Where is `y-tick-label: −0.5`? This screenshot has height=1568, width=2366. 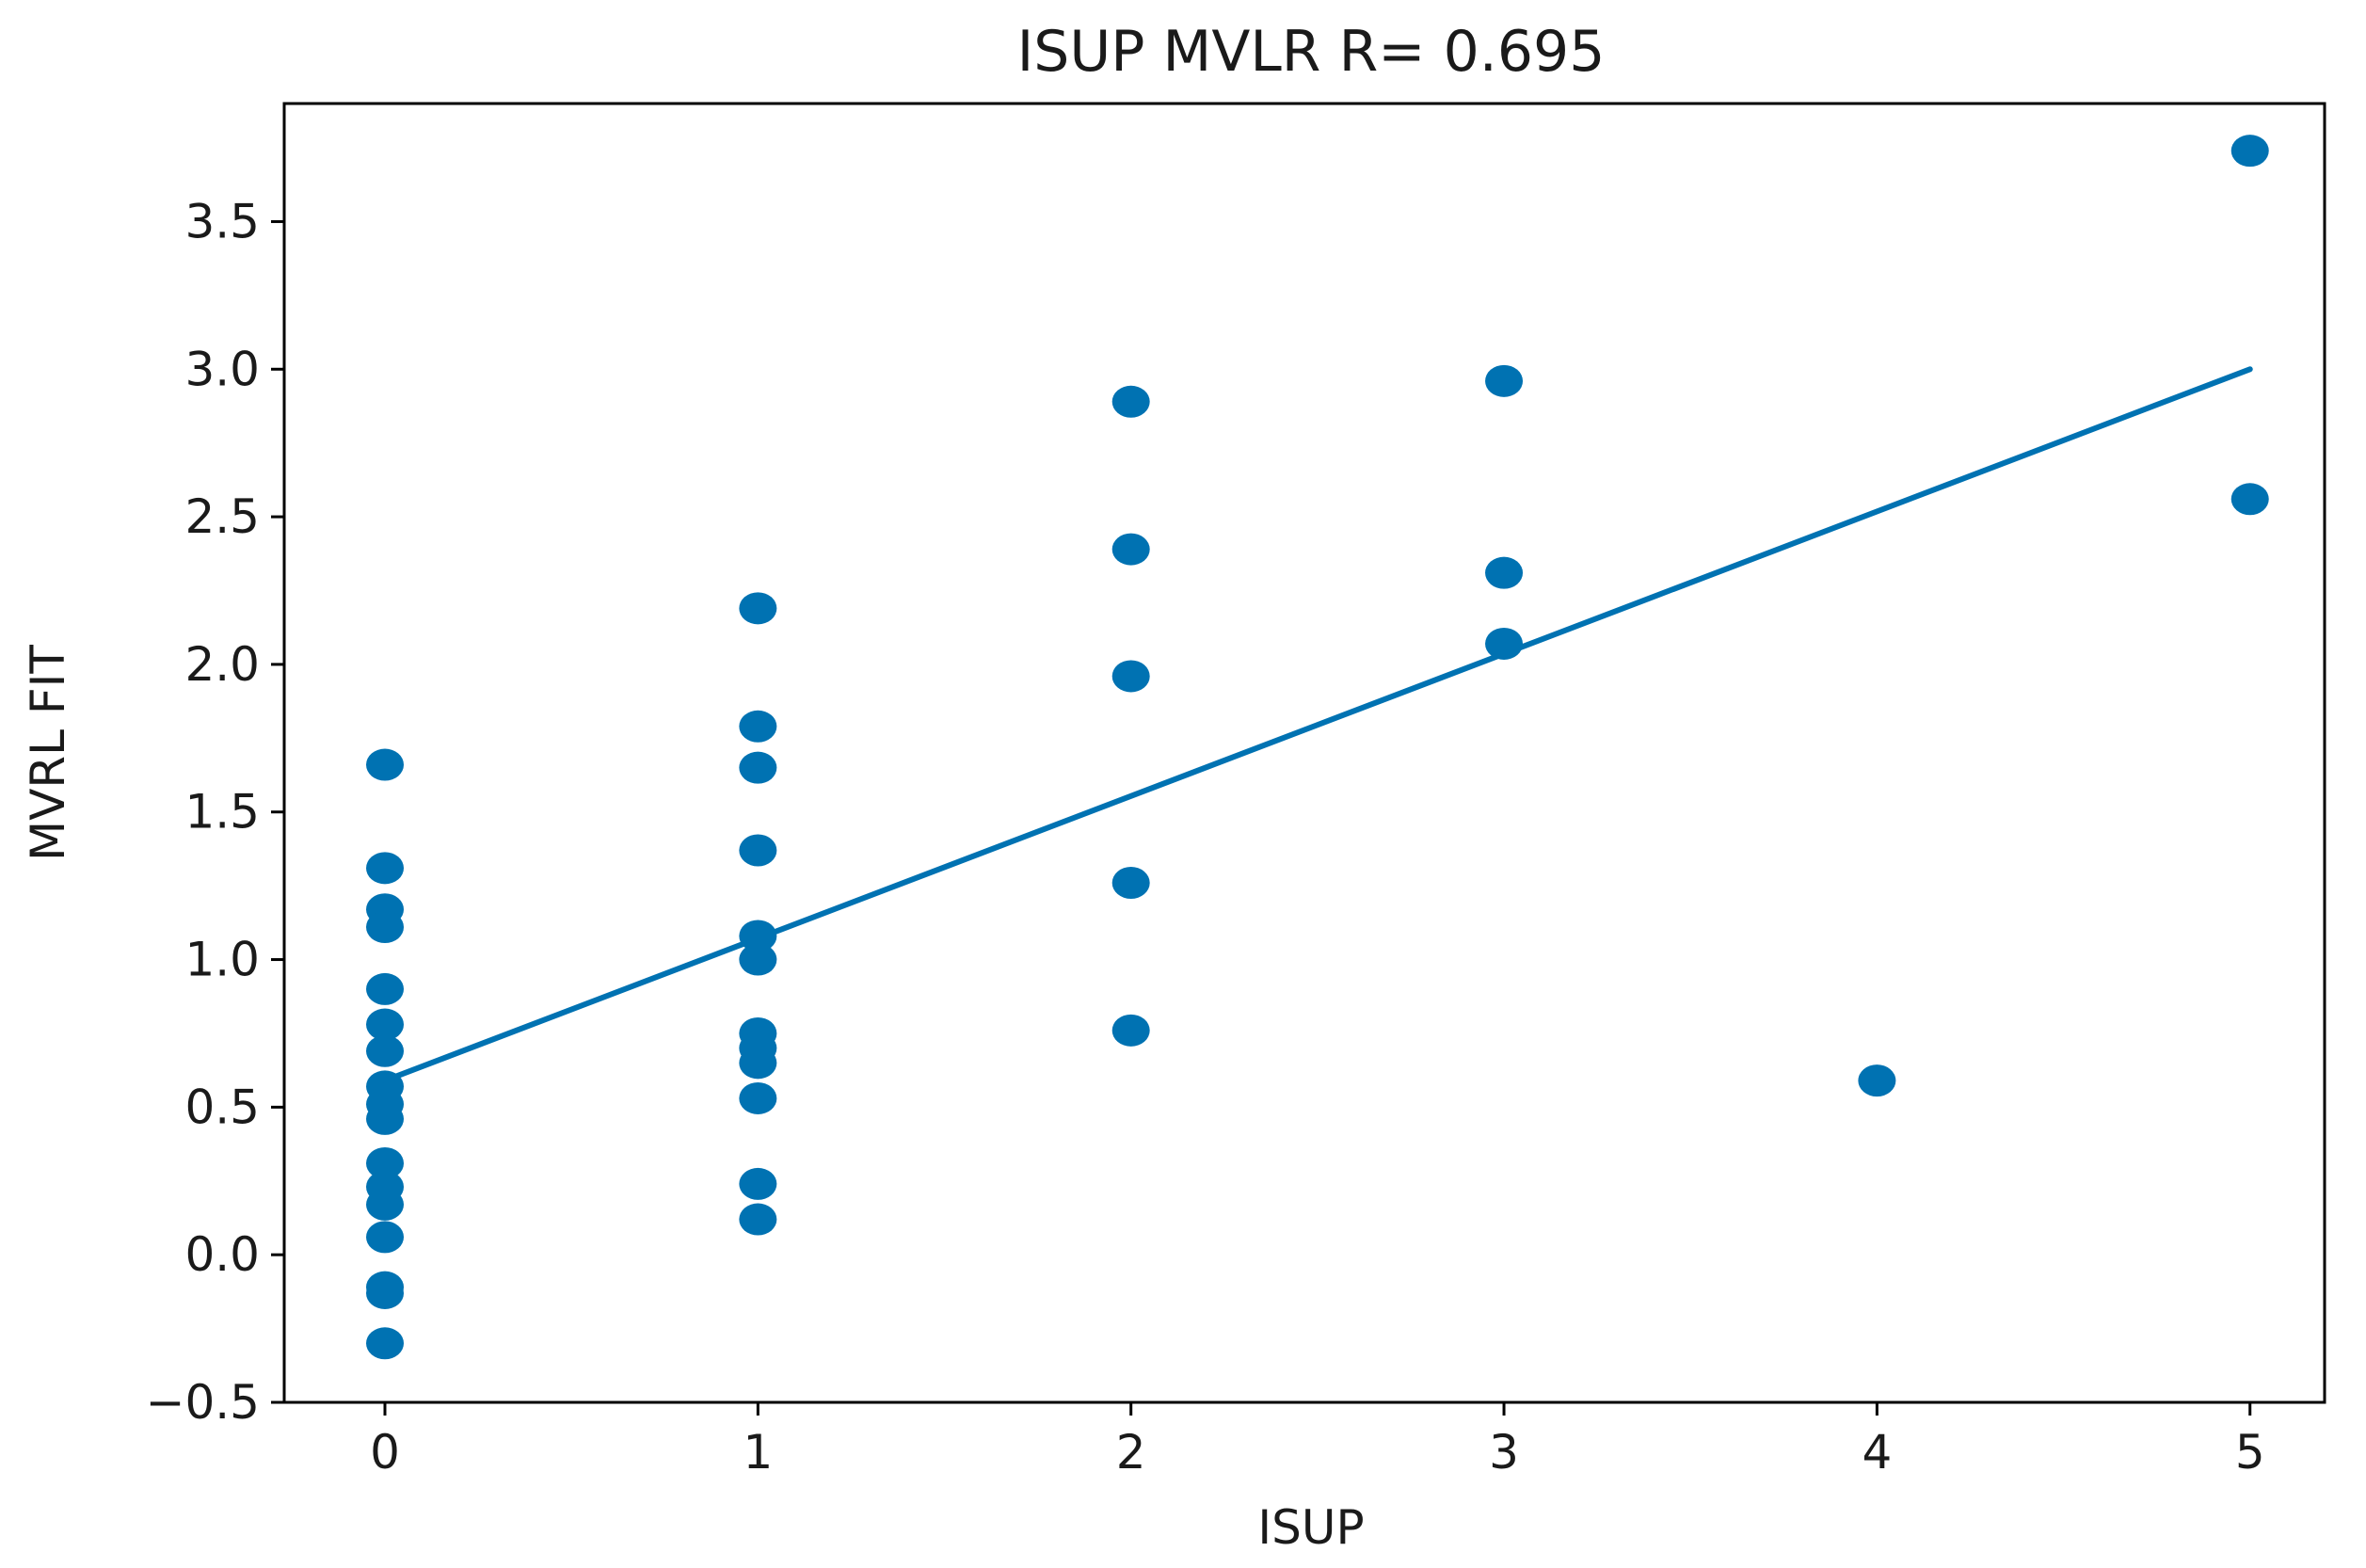 y-tick-label: −0.5 is located at coordinates (203, 1402).